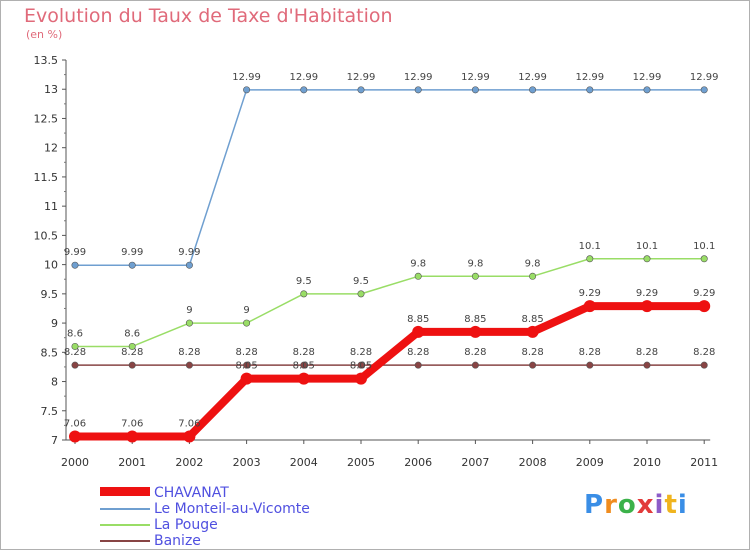  Describe the element at coordinates (132, 333) in the screenshot. I see `data-label-la-pouge: 8.6` at that location.